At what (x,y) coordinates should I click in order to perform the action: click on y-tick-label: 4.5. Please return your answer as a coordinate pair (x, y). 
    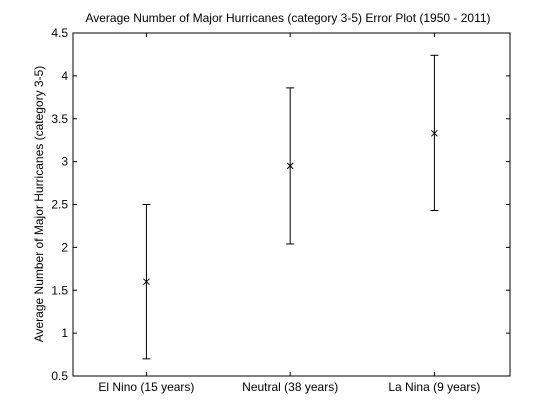
    Looking at the image, I should click on (59, 33).